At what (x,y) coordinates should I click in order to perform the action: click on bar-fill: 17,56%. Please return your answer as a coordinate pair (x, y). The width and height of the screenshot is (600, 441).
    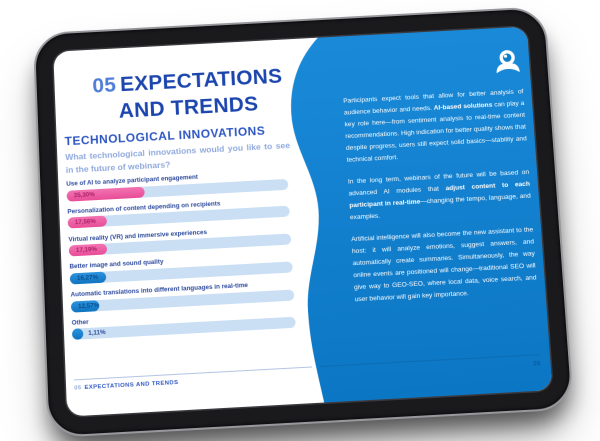
    Looking at the image, I should click on (87, 222).